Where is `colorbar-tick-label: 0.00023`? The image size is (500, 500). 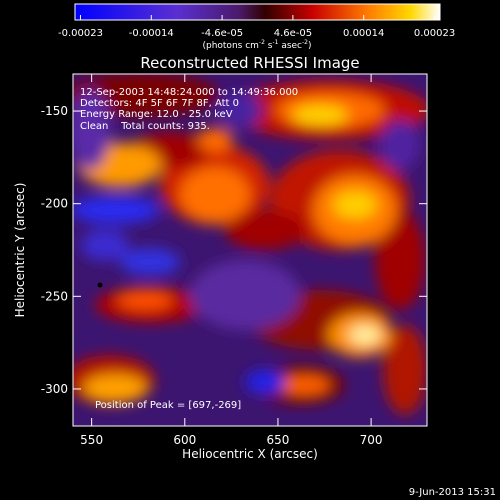
colorbar-tick-label: 0.00023 is located at coordinates (434, 33).